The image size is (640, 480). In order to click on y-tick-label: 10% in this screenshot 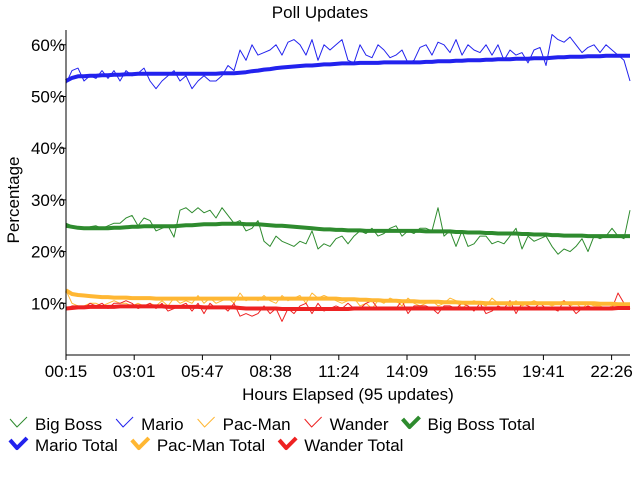, I will do `click(48, 303)`.